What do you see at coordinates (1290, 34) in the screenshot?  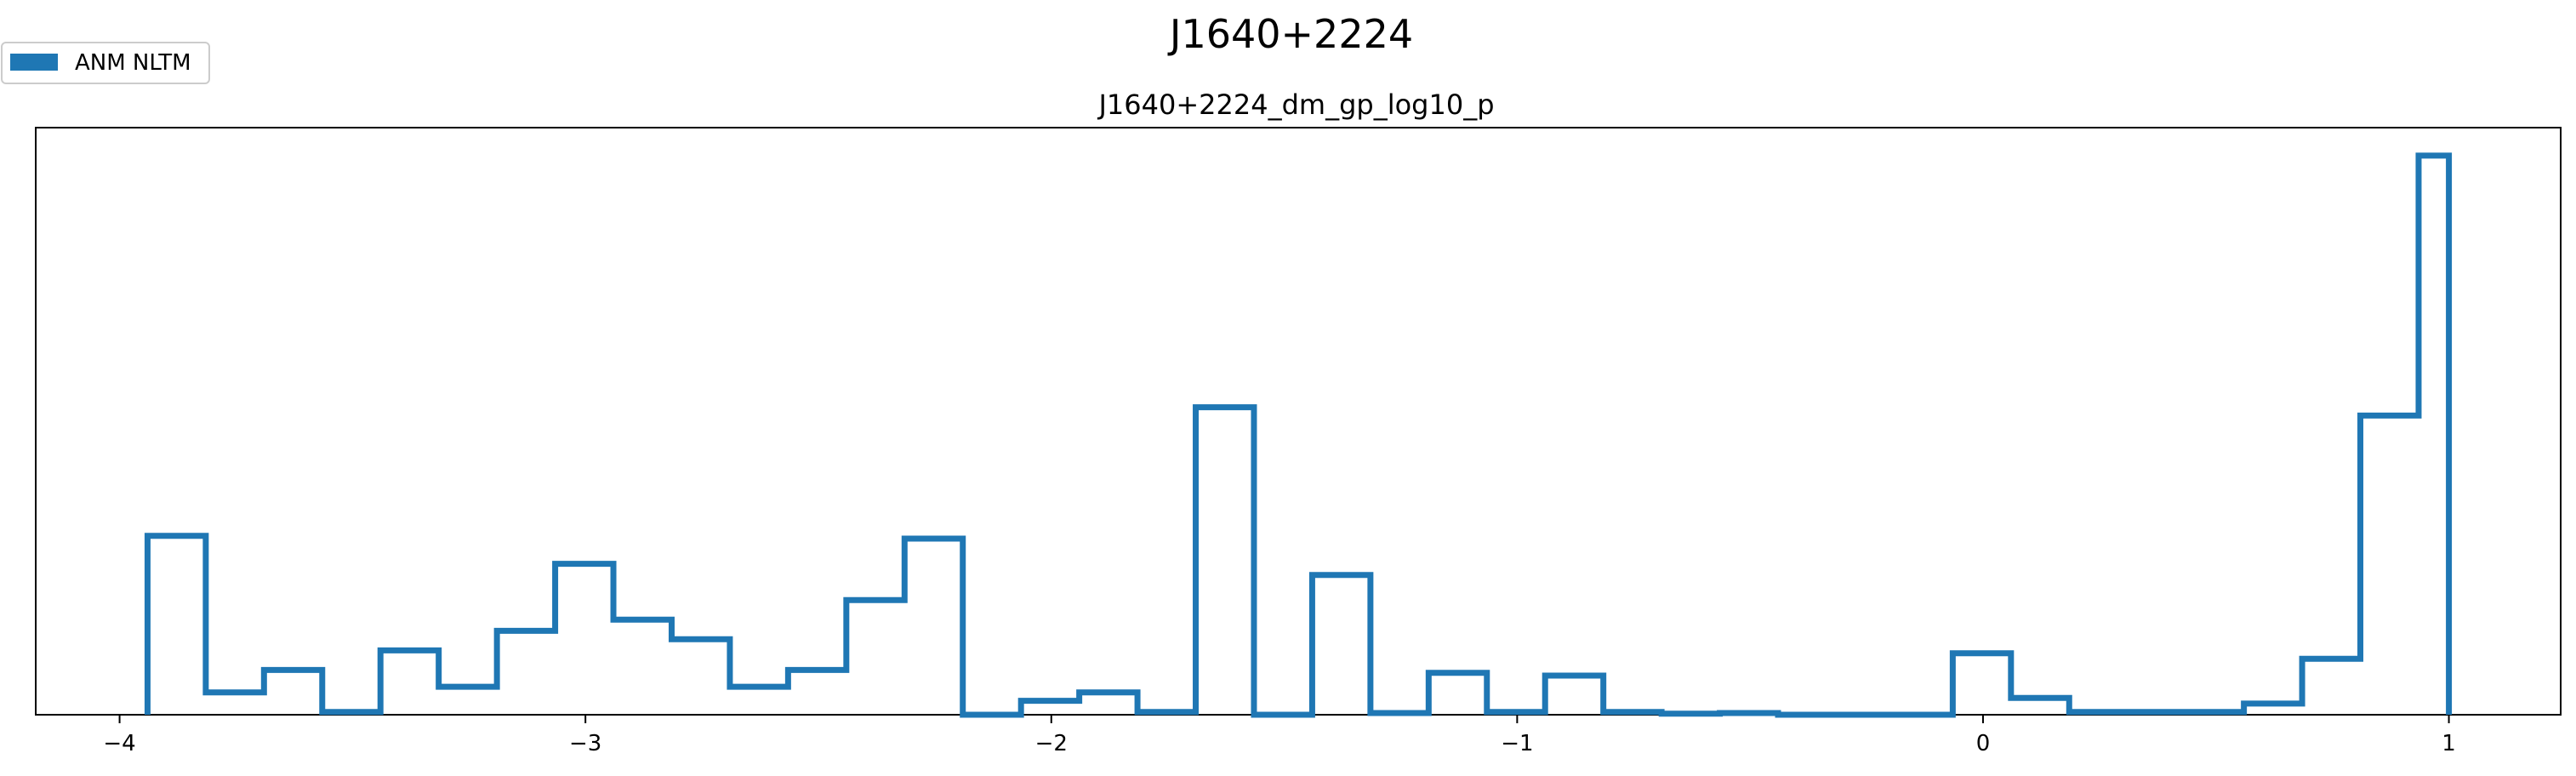 I see `figure-suptitle: J1640+2224` at bounding box center [1290, 34].